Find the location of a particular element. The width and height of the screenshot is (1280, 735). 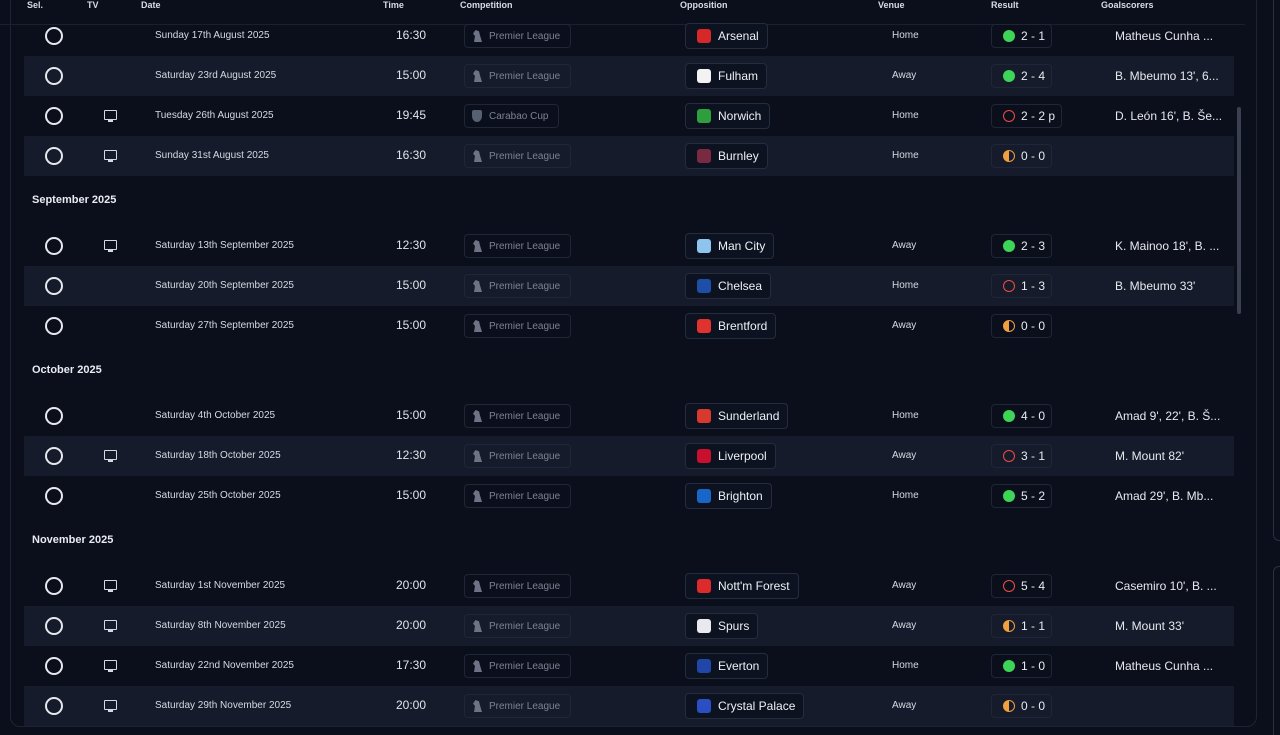

fixture-time: 20:00 is located at coordinates (411, 585).